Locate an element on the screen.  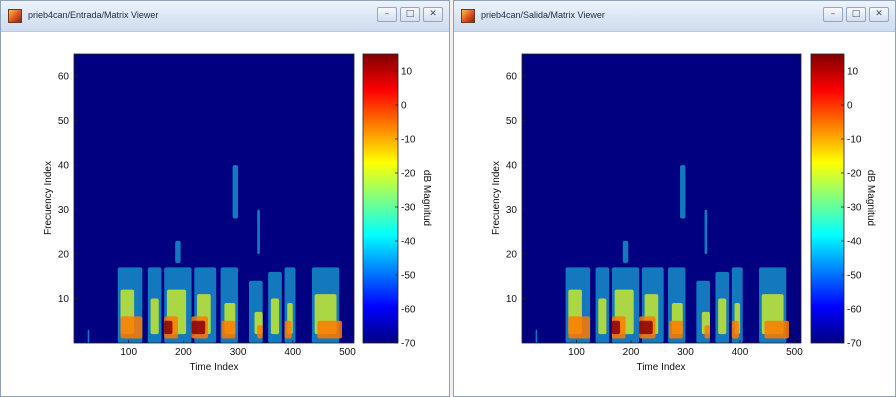
window-title: prieb4can/Entrada/Matrix Viewer is located at coordinates (93, 15).